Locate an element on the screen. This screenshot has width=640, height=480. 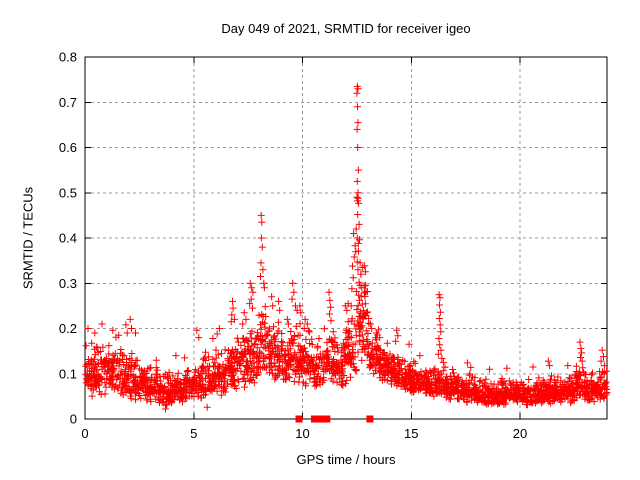
y-tick-label: 0.7 is located at coordinates (68, 102).